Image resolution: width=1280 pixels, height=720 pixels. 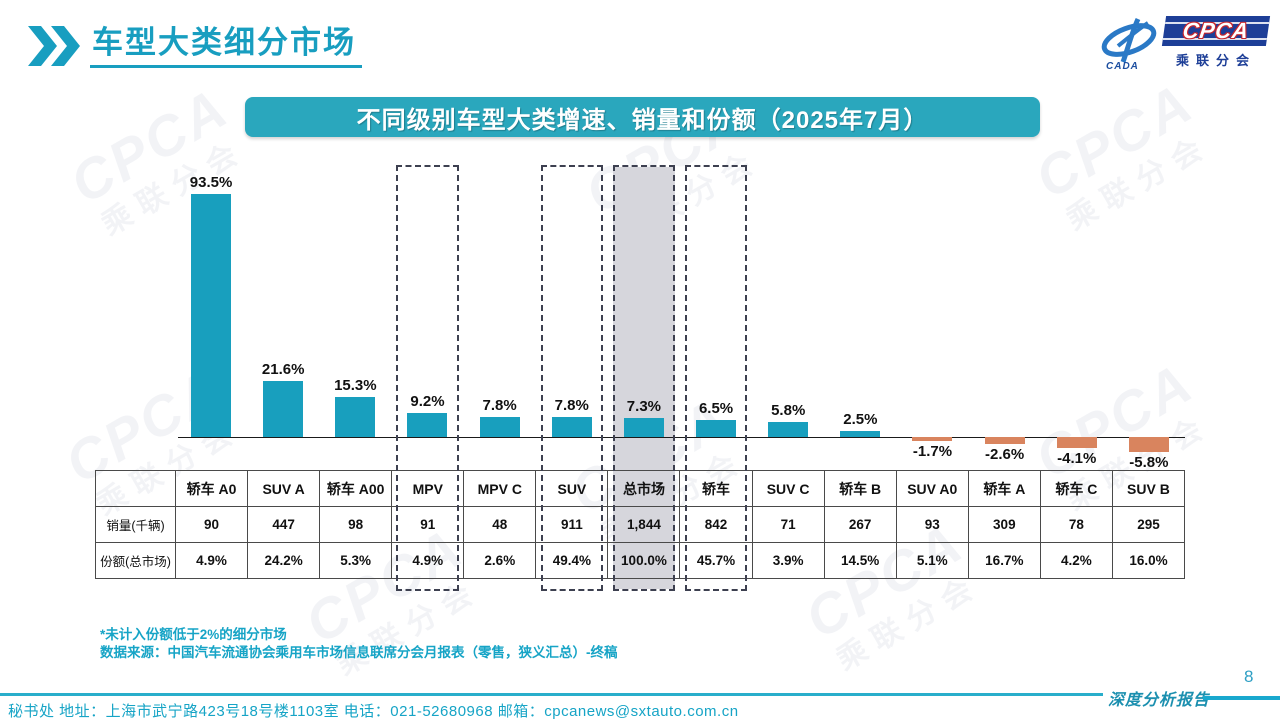 What do you see at coordinates (356, 561) in the screenshot?
I see `cell-份额(总市场)-轿车 A00: 5.3%` at bounding box center [356, 561].